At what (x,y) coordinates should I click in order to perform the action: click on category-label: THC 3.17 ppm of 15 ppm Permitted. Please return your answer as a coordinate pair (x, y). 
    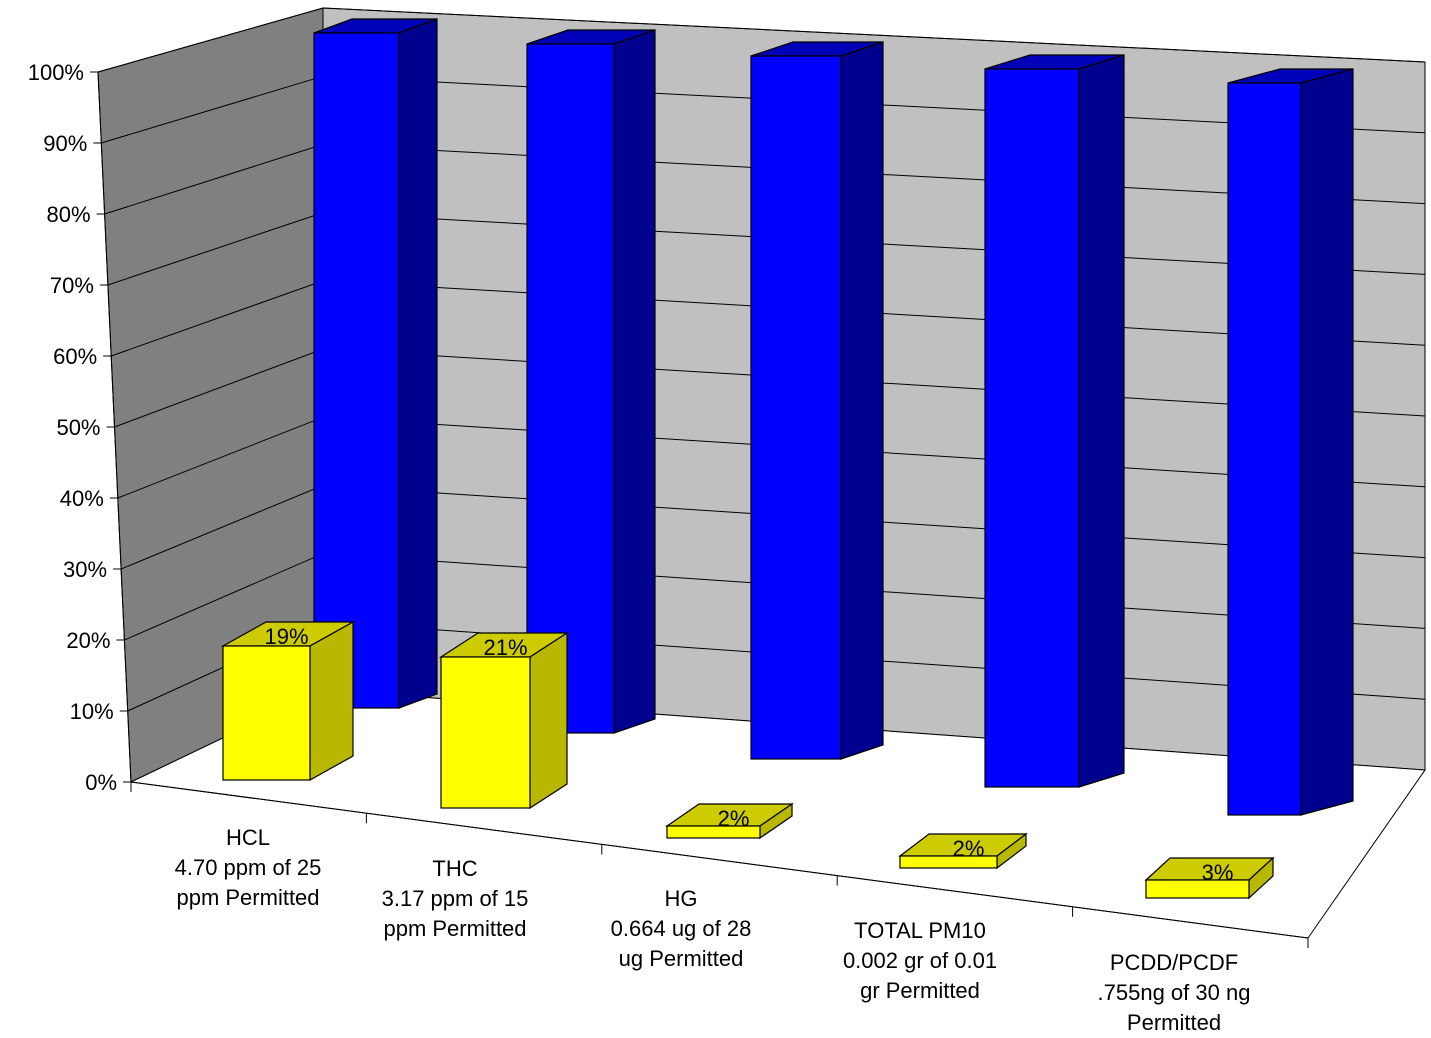
    Looking at the image, I should click on (455, 898).